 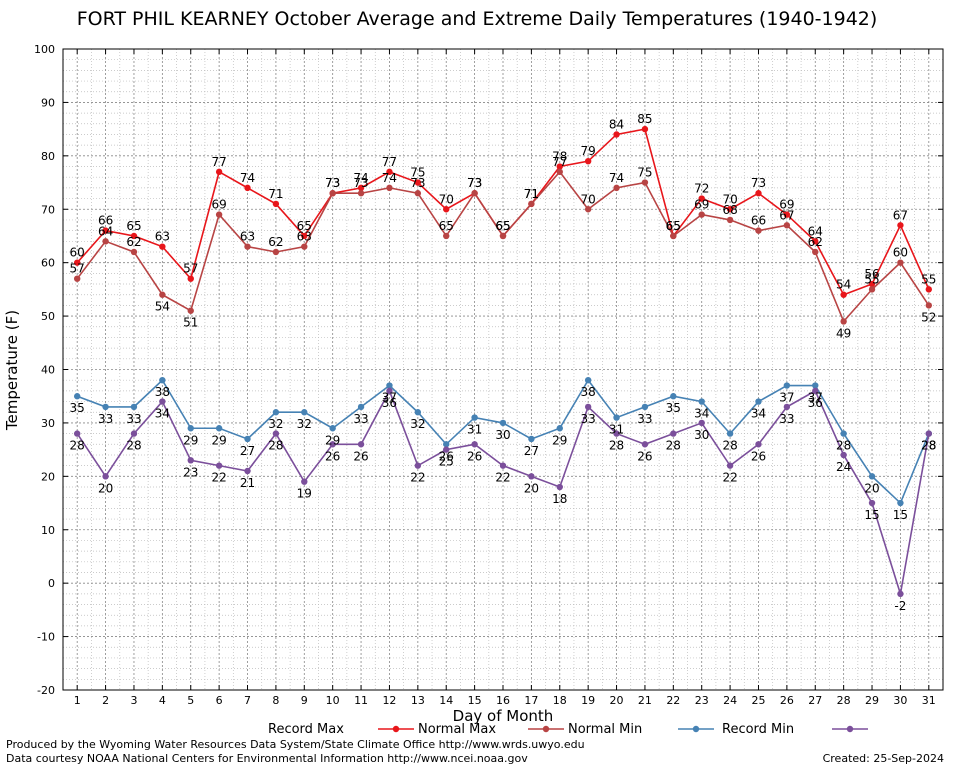 What do you see at coordinates (361, 700) in the screenshot?
I see `x-tick-label: 11` at bounding box center [361, 700].